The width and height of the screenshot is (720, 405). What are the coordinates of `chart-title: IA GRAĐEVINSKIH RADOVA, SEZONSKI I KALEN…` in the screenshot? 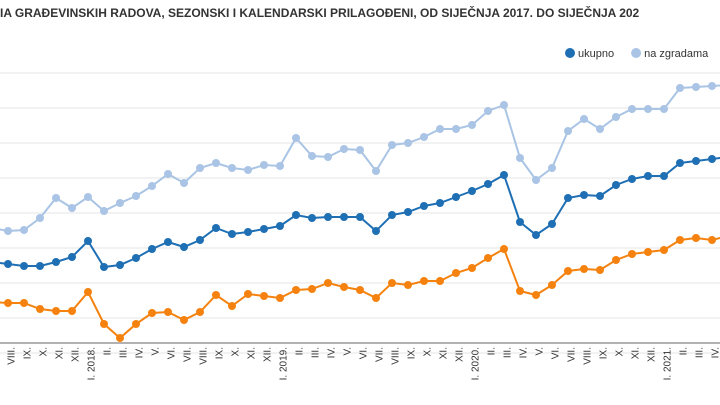 It's located at (320, 12).